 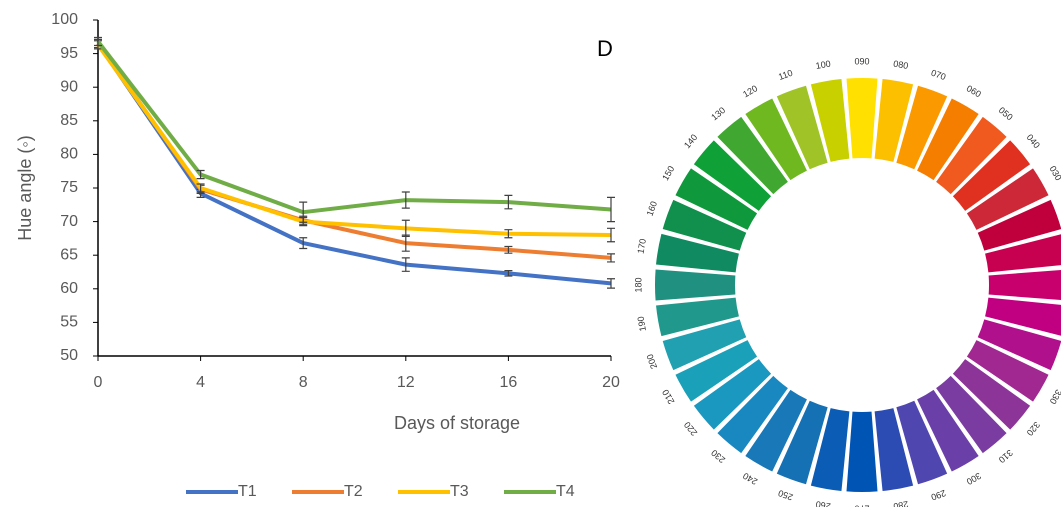 I want to click on hue-label: 180, so click(x=638, y=284).